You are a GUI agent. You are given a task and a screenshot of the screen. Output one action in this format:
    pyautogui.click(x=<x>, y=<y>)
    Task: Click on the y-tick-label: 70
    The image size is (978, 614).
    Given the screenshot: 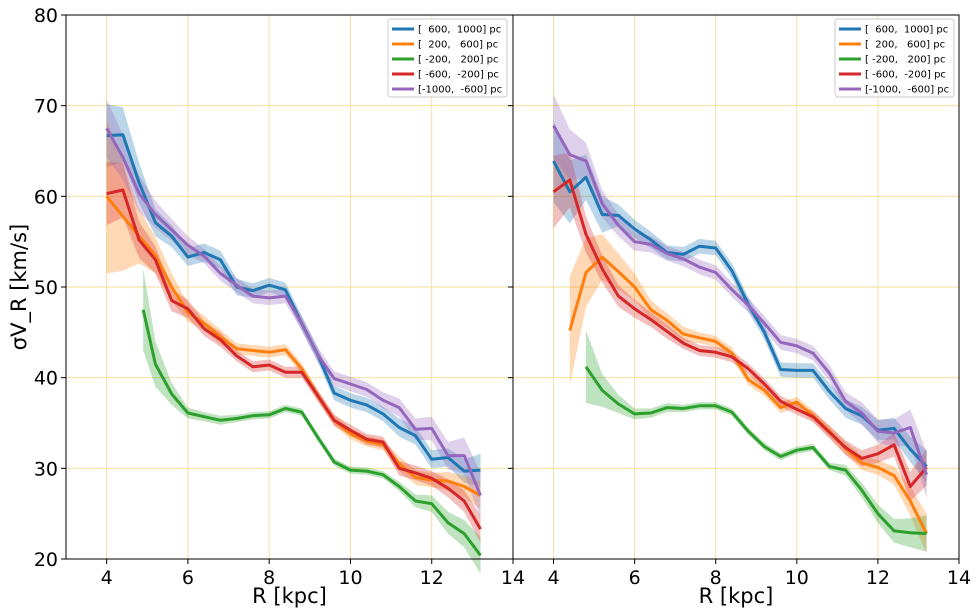 What is the action you would take?
    pyautogui.click(x=46, y=107)
    